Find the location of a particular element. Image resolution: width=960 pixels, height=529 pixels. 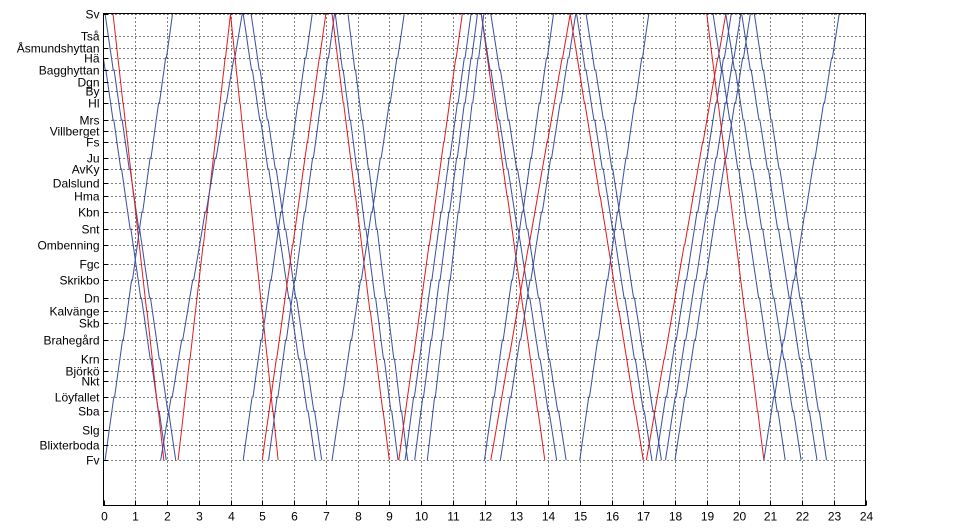

hour-label: 21 is located at coordinates (771, 517).